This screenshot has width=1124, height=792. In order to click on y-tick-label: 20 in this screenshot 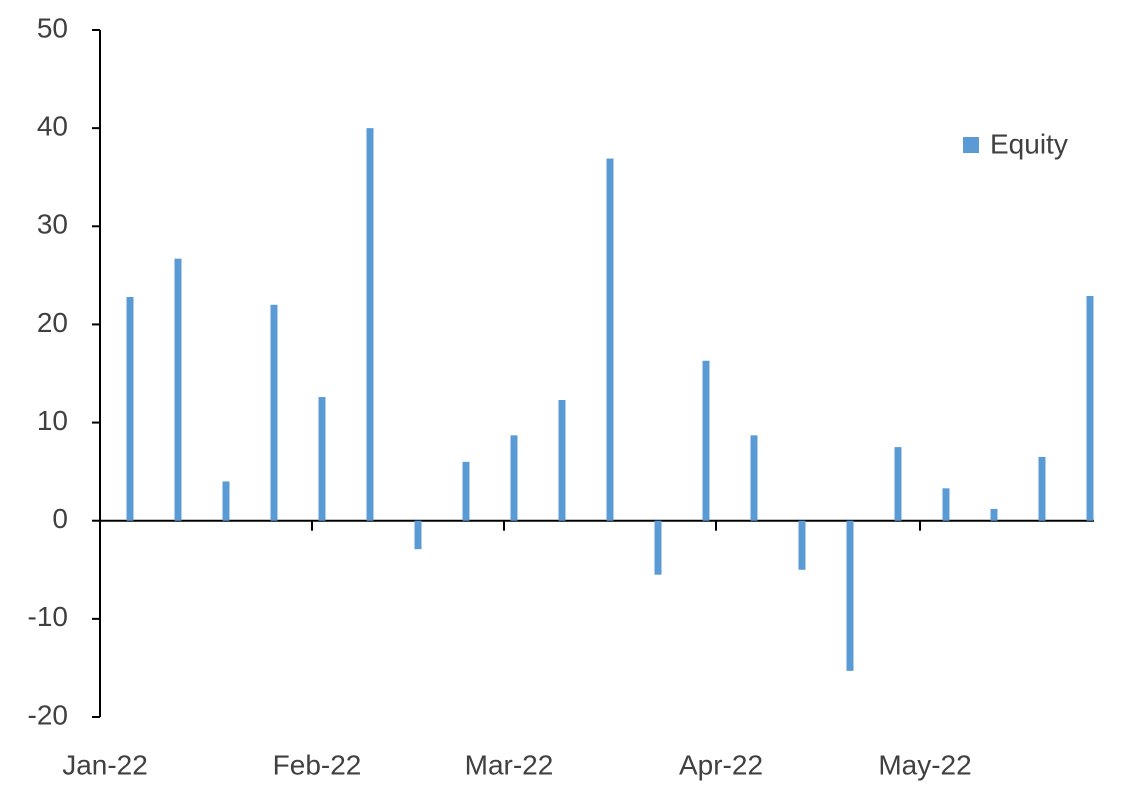, I will do `click(52, 322)`.